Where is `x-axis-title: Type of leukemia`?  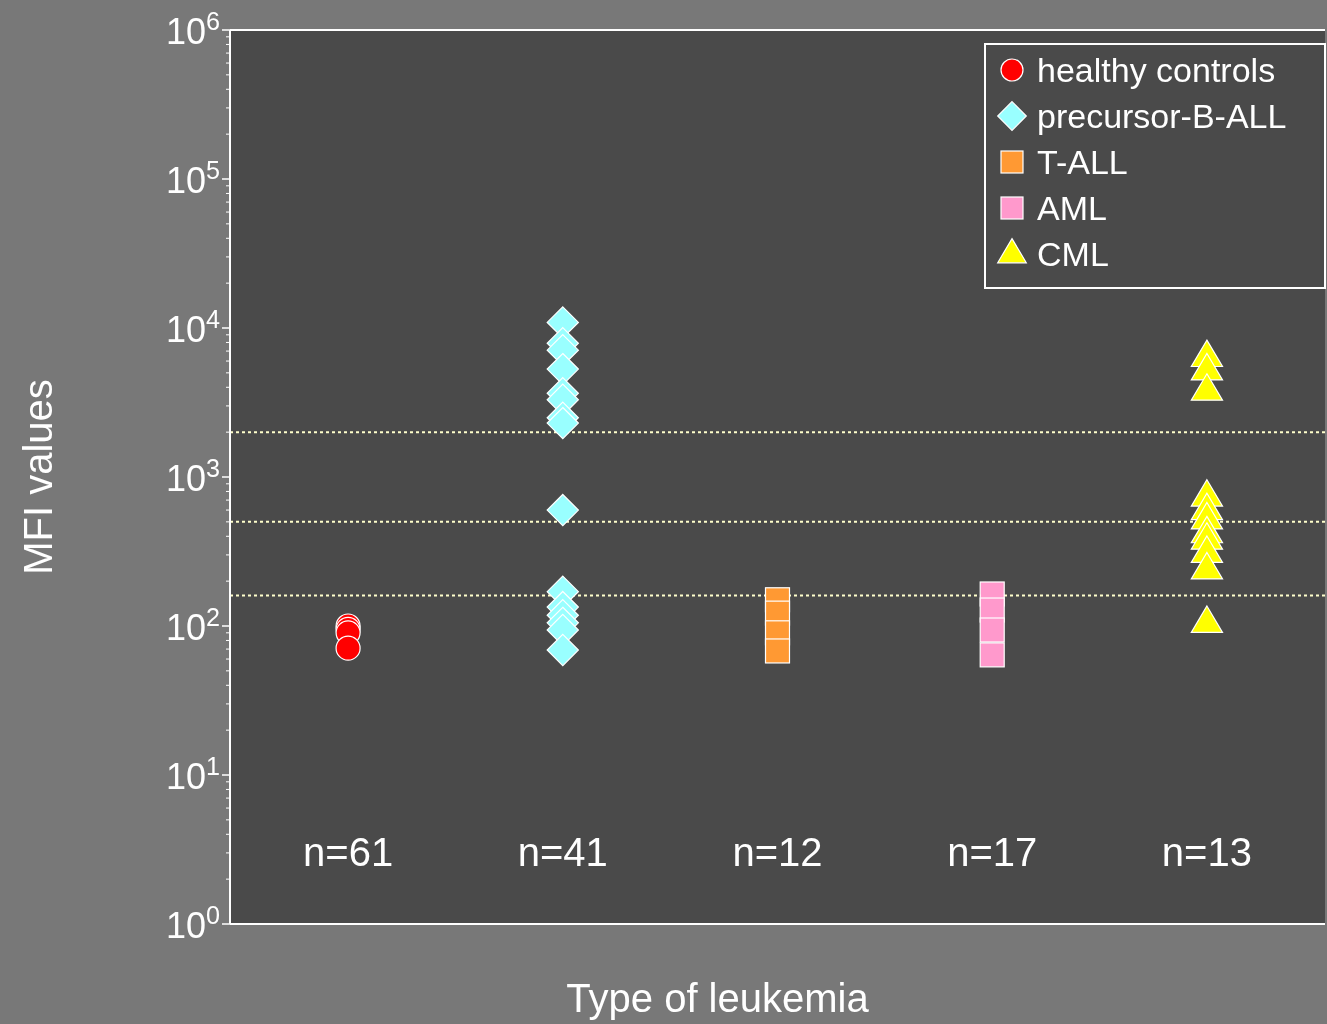
x-axis-title: Type of leukemia is located at coordinates (718, 998).